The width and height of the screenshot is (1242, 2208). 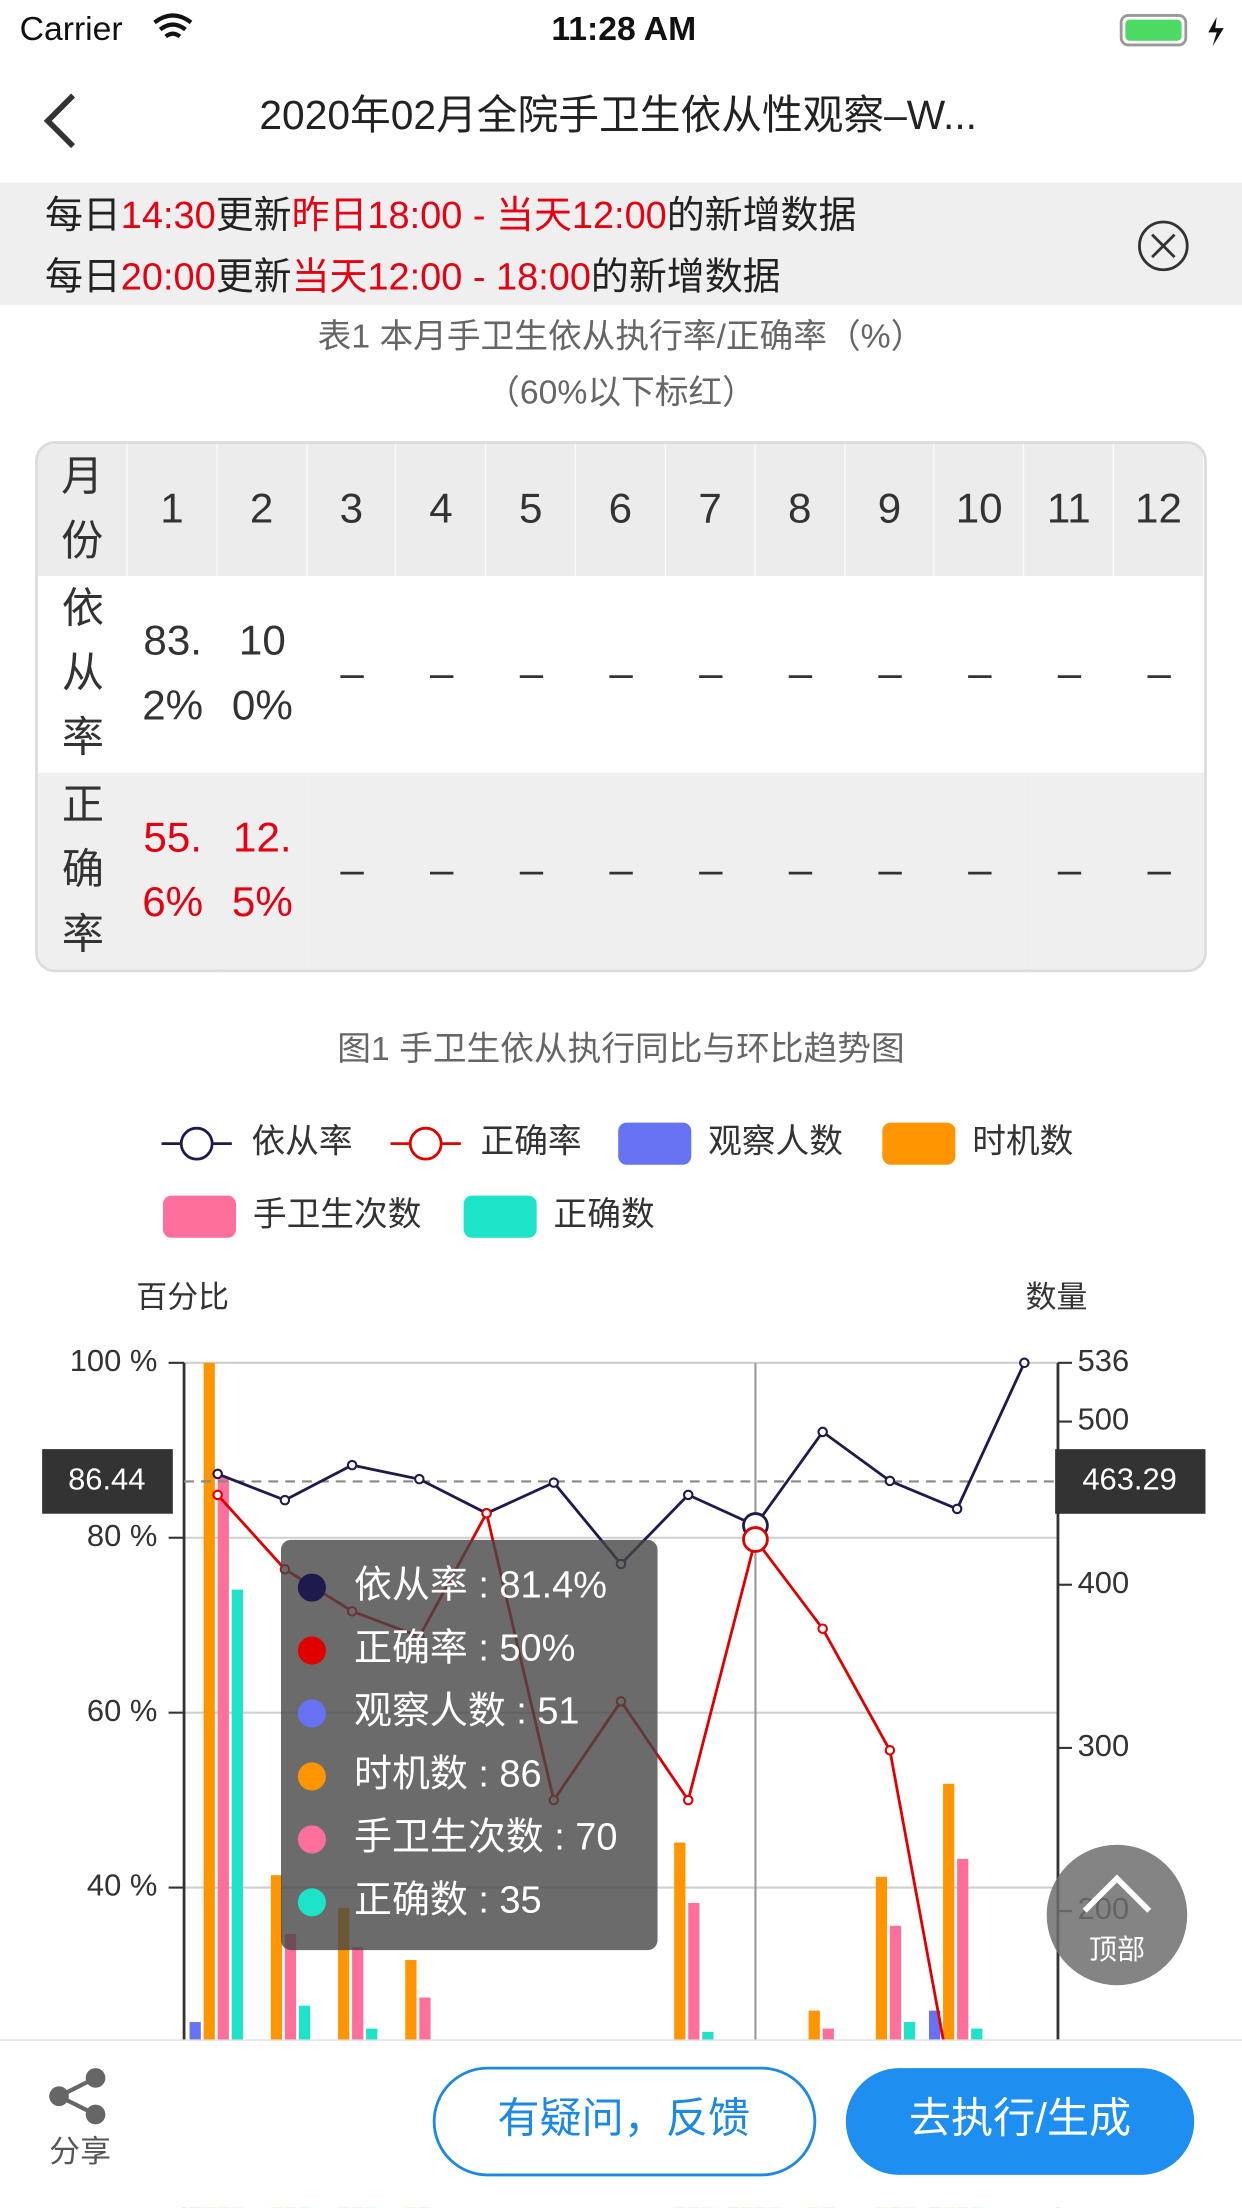 I want to click on scroll-top-button: 顶部, so click(x=1117, y=1915).